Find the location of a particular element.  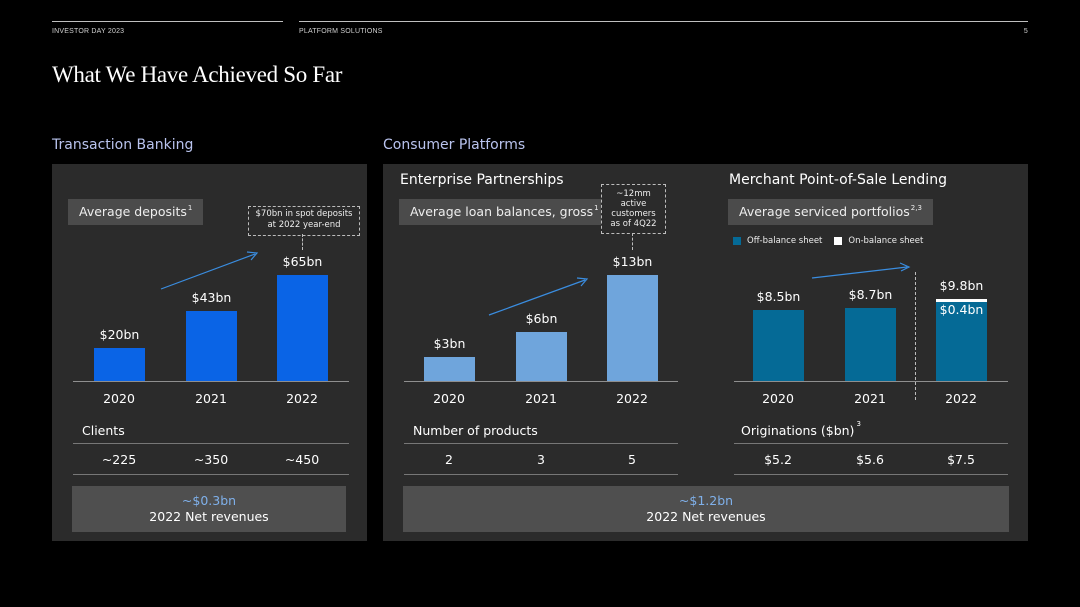

mp-table-rule-top is located at coordinates (871, 443).